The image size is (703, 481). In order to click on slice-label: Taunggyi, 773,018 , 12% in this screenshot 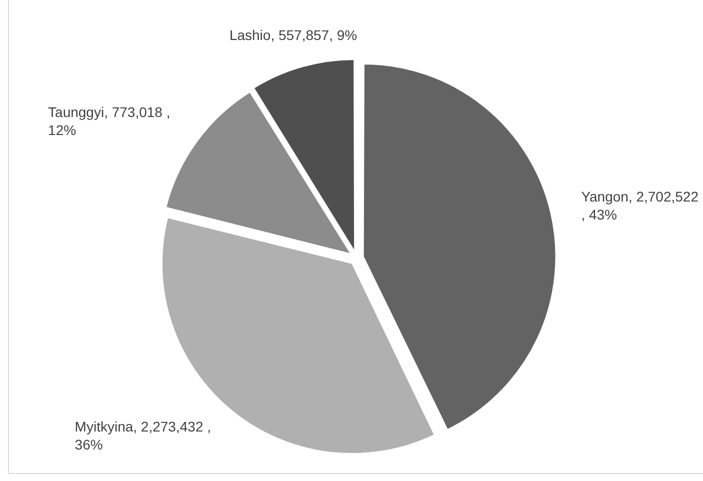, I will do `click(109, 121)`.